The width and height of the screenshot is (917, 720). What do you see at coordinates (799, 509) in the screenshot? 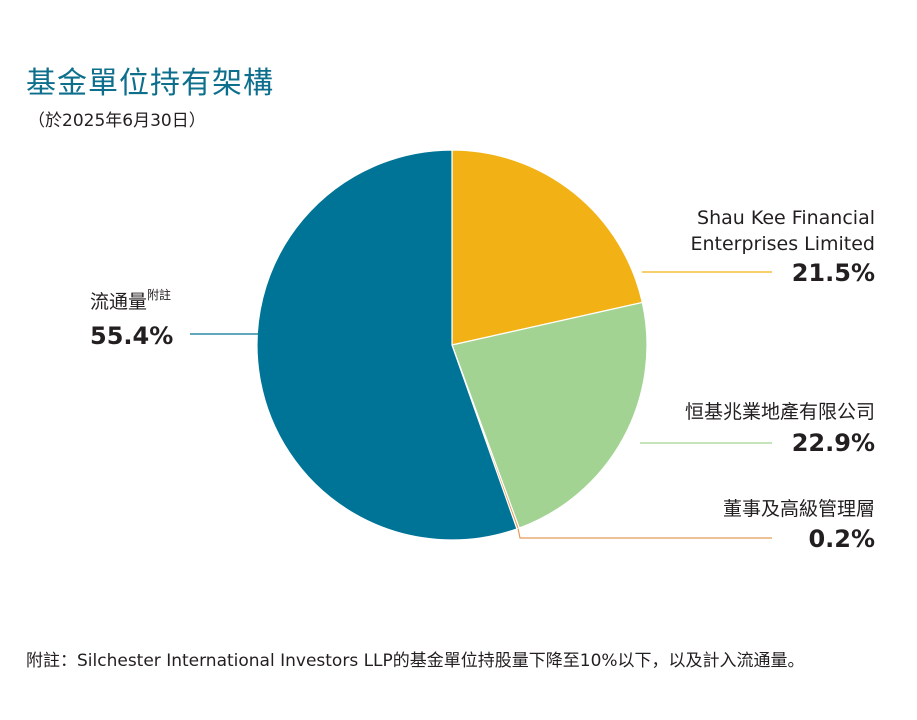
I see `slice-label: 董事及高級管理層` at bounding box center [799, 509].